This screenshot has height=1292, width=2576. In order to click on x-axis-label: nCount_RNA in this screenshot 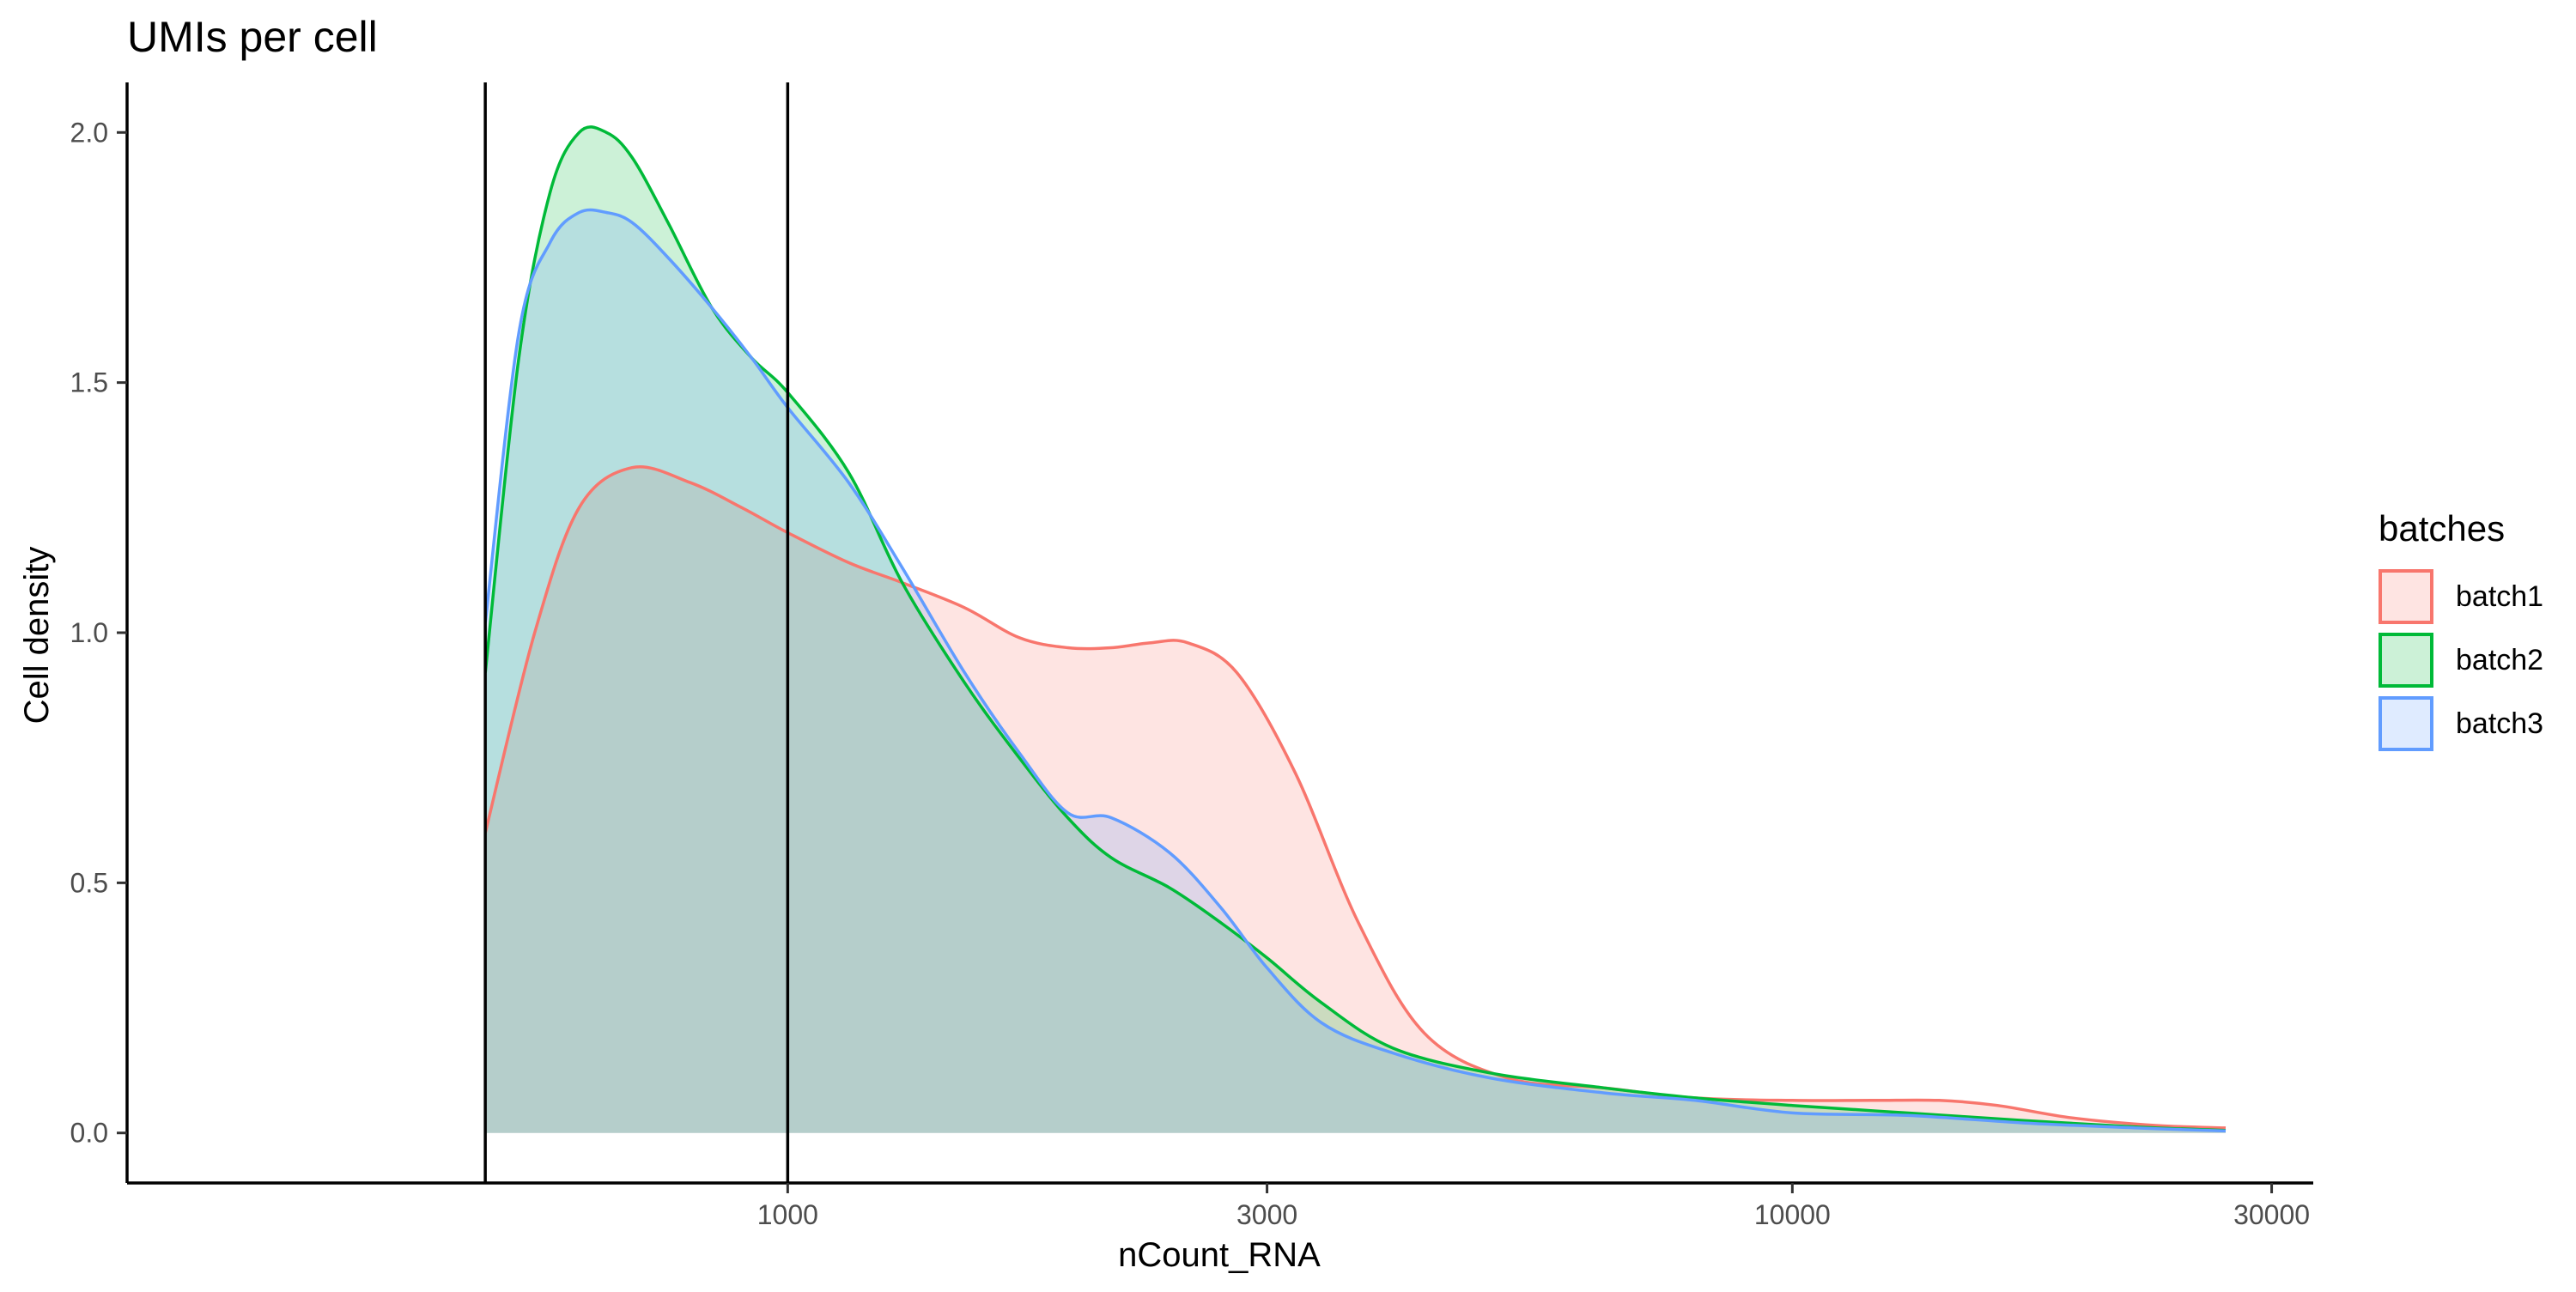, I will do `click(1219, 1255)`.